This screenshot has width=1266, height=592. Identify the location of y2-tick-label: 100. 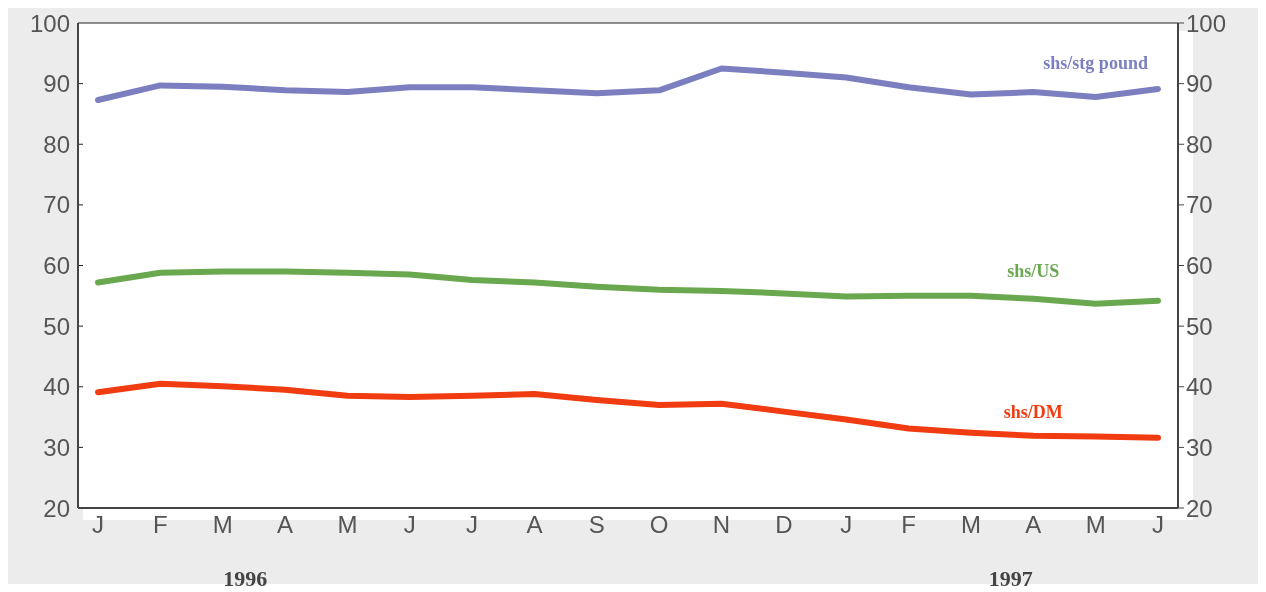
(1206, 23).